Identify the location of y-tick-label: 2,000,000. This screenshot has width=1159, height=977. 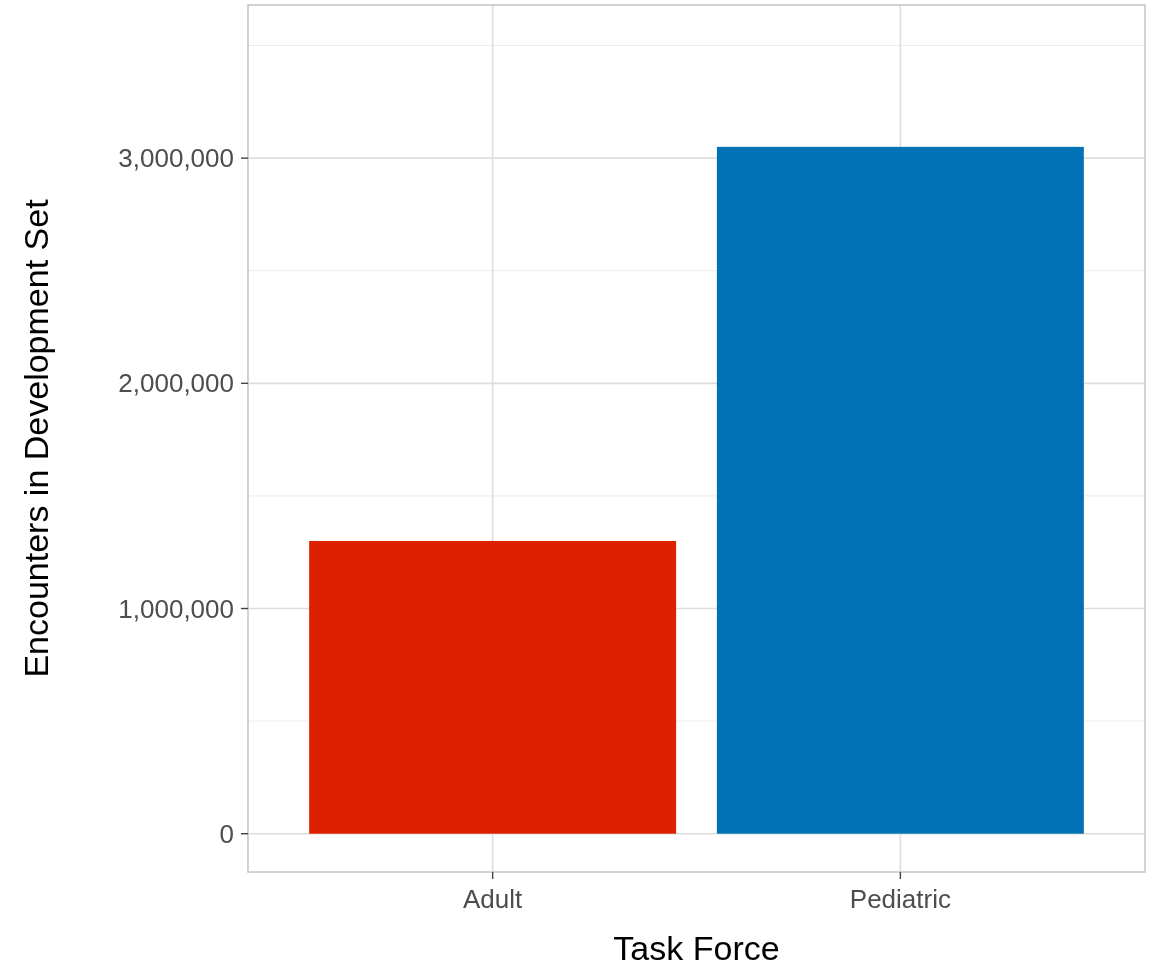
(176, 383).